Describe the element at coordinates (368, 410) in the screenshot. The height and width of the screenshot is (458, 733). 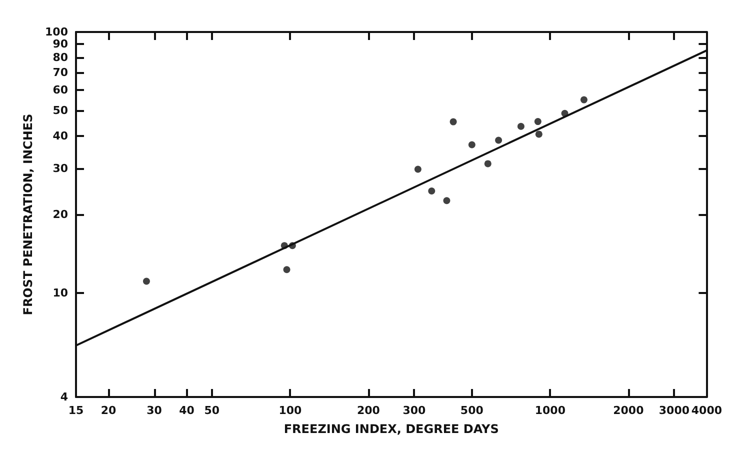
I see `x-tick-label: 200` at that location.